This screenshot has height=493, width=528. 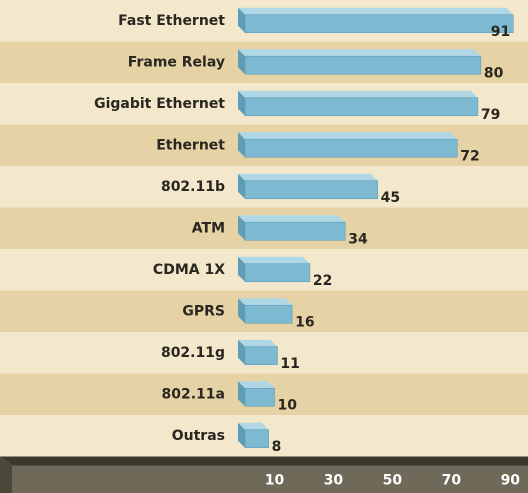 What do you see at coordinates (171, 21) in the screenshot?
I see `category-label: Fast Ethernet` at bounding box center [171, 21].